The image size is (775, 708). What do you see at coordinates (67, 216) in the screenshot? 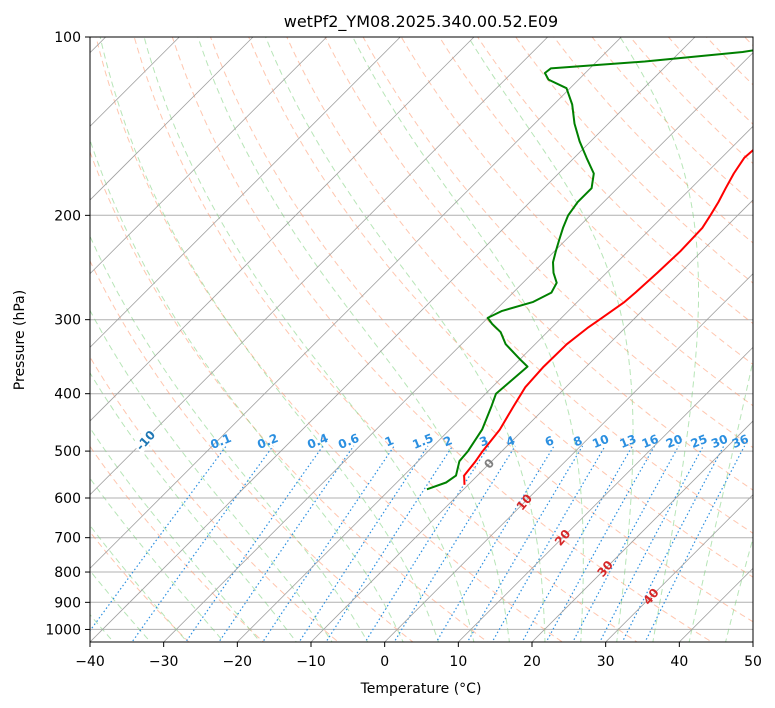
I see `y-tick-label: 200` at bounding box center [67, 216].